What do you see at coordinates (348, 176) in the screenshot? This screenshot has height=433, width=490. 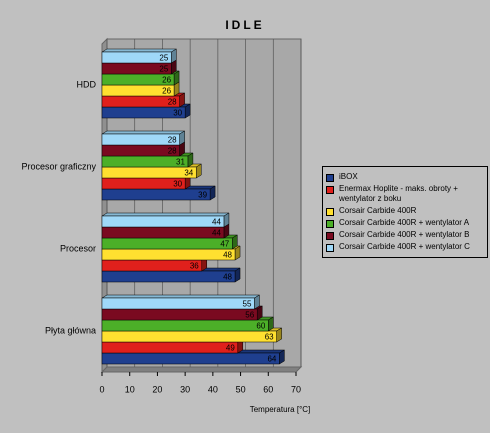 I see `legend-label: iBOX` at bounding box center [348, 176].